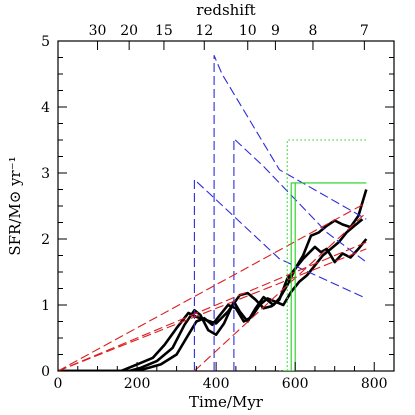  What do you see at coordinates (295, 384) in the screenshot?
I see `x-tick-label: 600` at bounding box center [295, 384].